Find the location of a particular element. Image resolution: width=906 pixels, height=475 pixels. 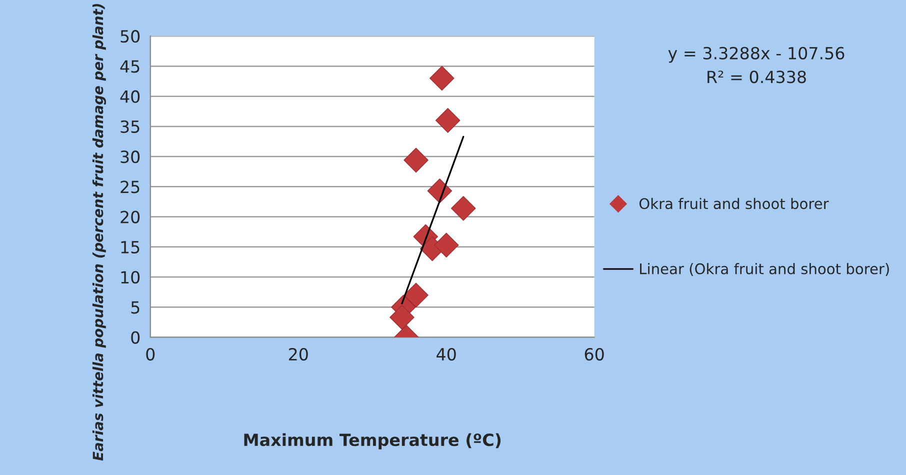

x-tick-label: 20 is located at coordinates (298, 354).